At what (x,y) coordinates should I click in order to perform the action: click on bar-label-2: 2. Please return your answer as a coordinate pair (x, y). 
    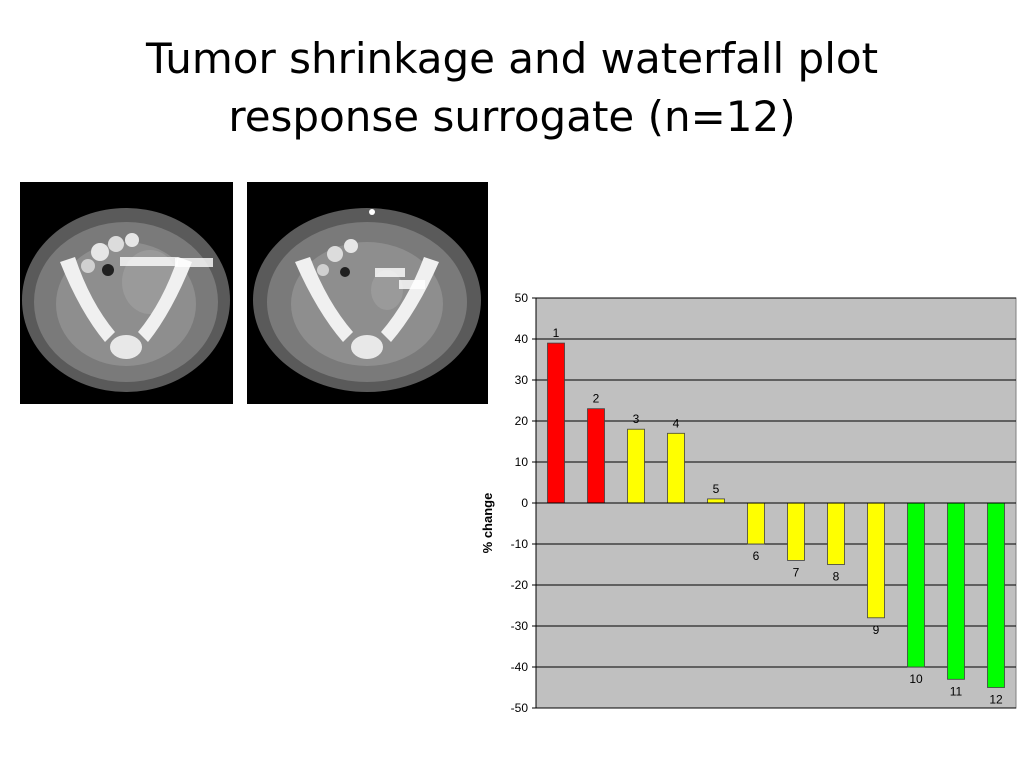
    Looking at the image, I should click on (596, 399).